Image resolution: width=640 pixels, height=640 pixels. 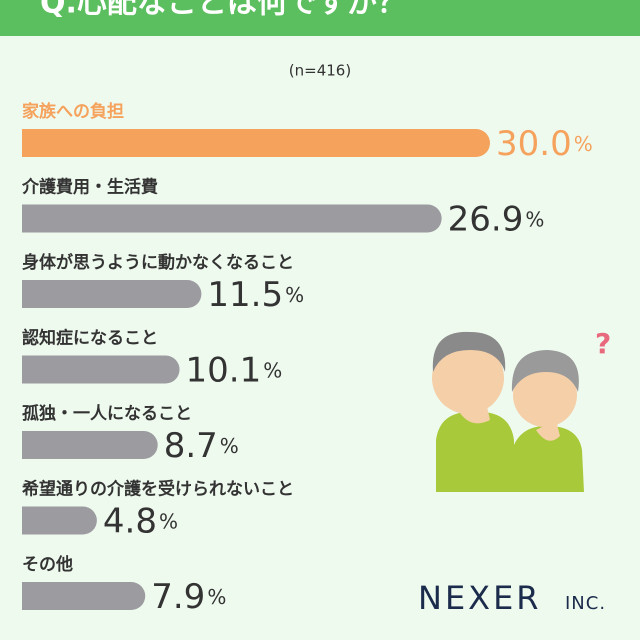 What do you see at coordinates (544, 144) in the screenshot?
I see `value-label: 30.0%` at bounding box center [544, 144].